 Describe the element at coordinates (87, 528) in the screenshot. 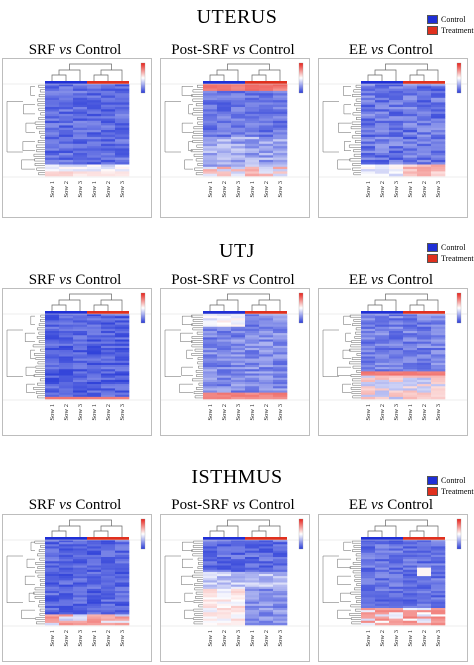

I see `column-dendrogram` at that location.